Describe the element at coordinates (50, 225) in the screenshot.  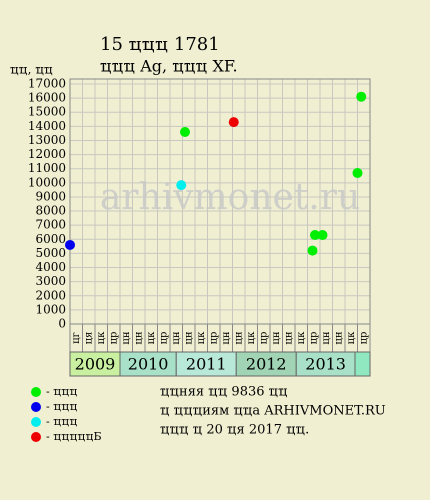
I see `y-tick-label: 7000` at that location.